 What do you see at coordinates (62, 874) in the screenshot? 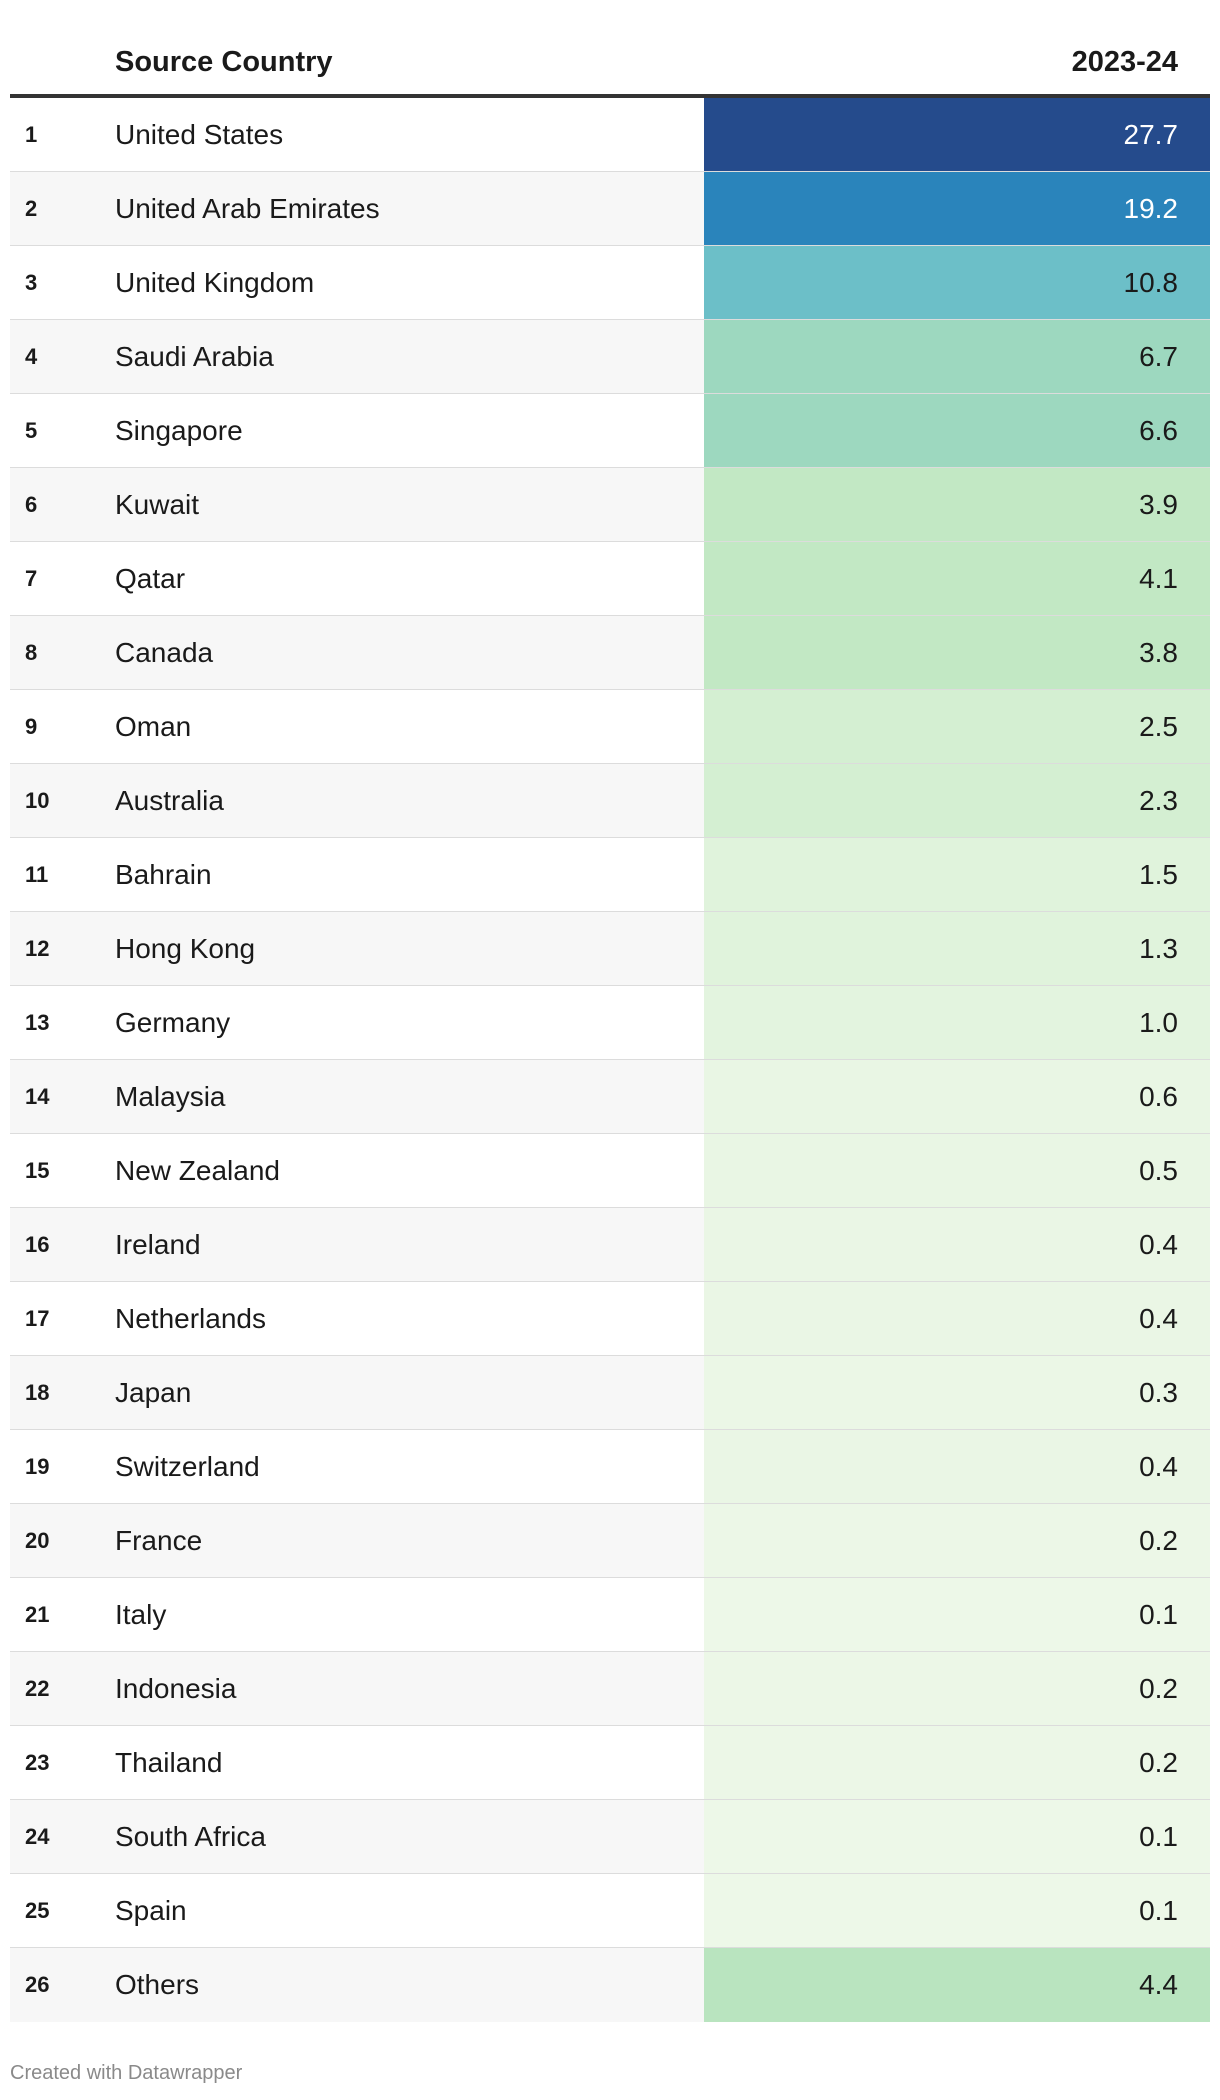
I see `rank-cell: 11` at bounding box center [62, 874].